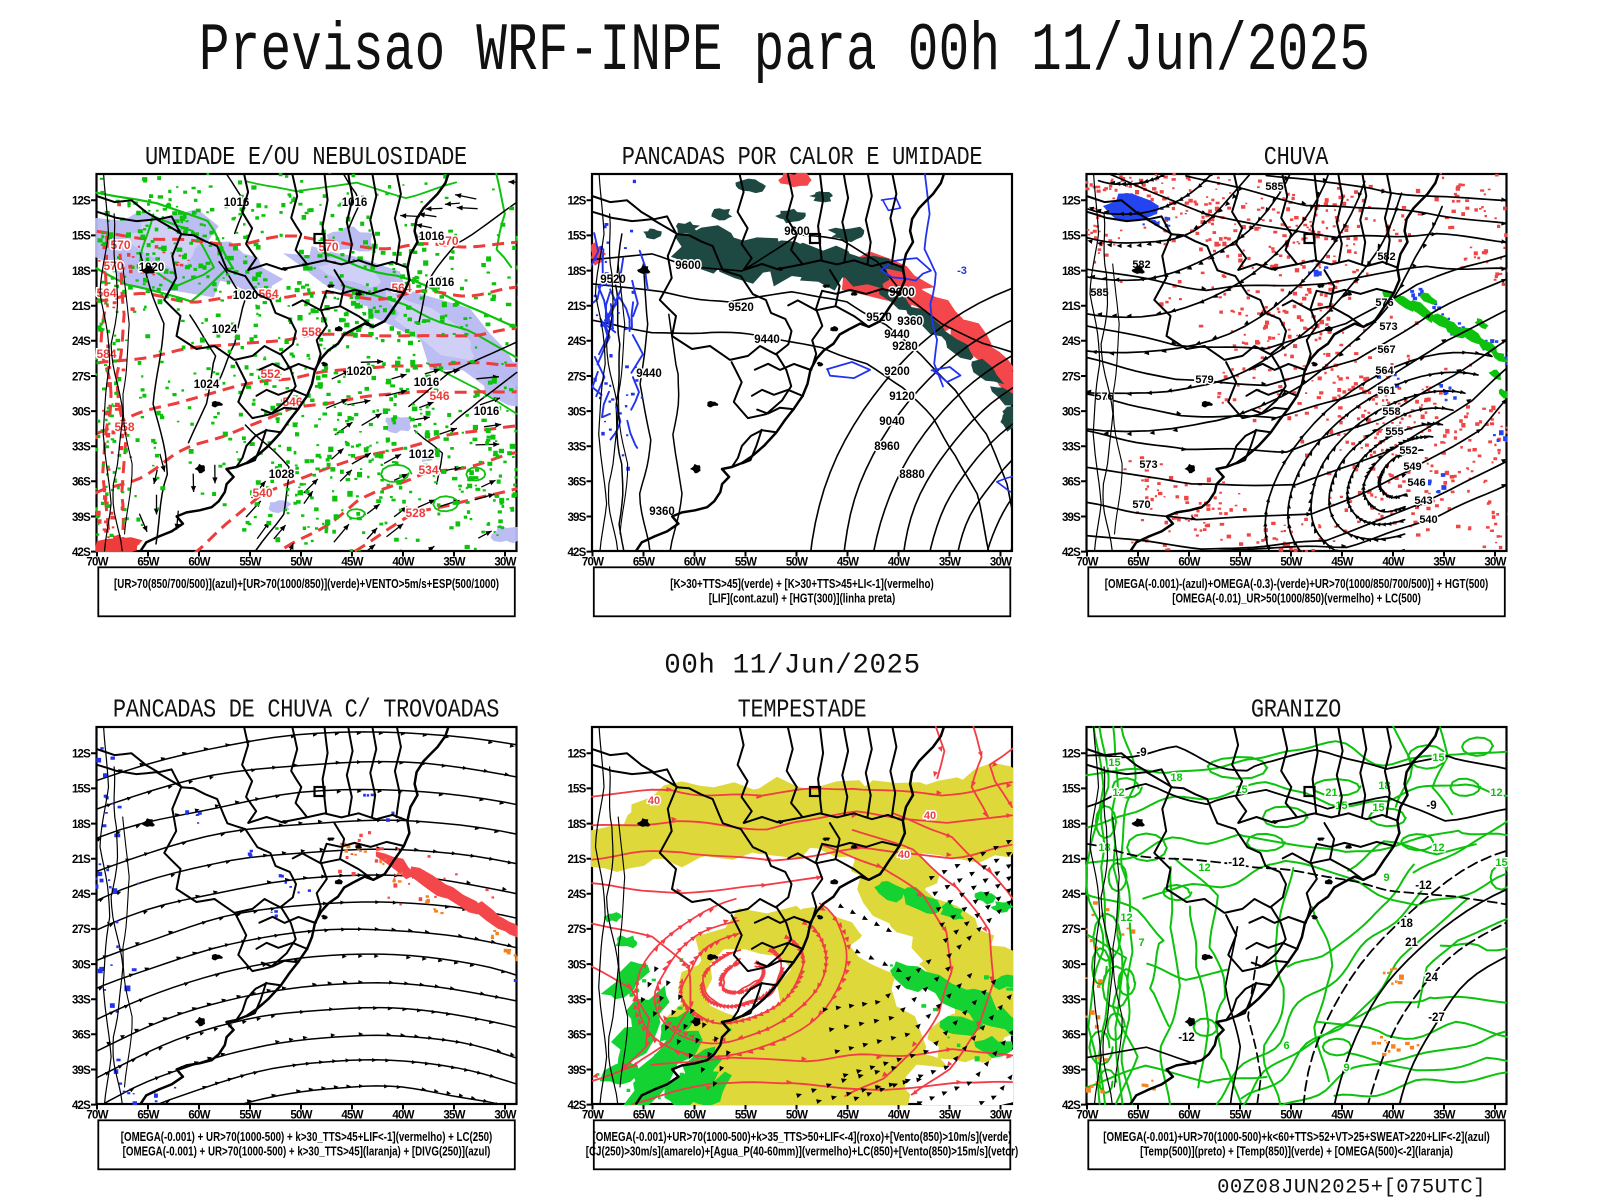 The width and height of the screenshot is (1600, 1200). What do you see at coordinates (962, 271) in the screenshot?
I see `svg-text: -3` at bounding box center [962, 271].